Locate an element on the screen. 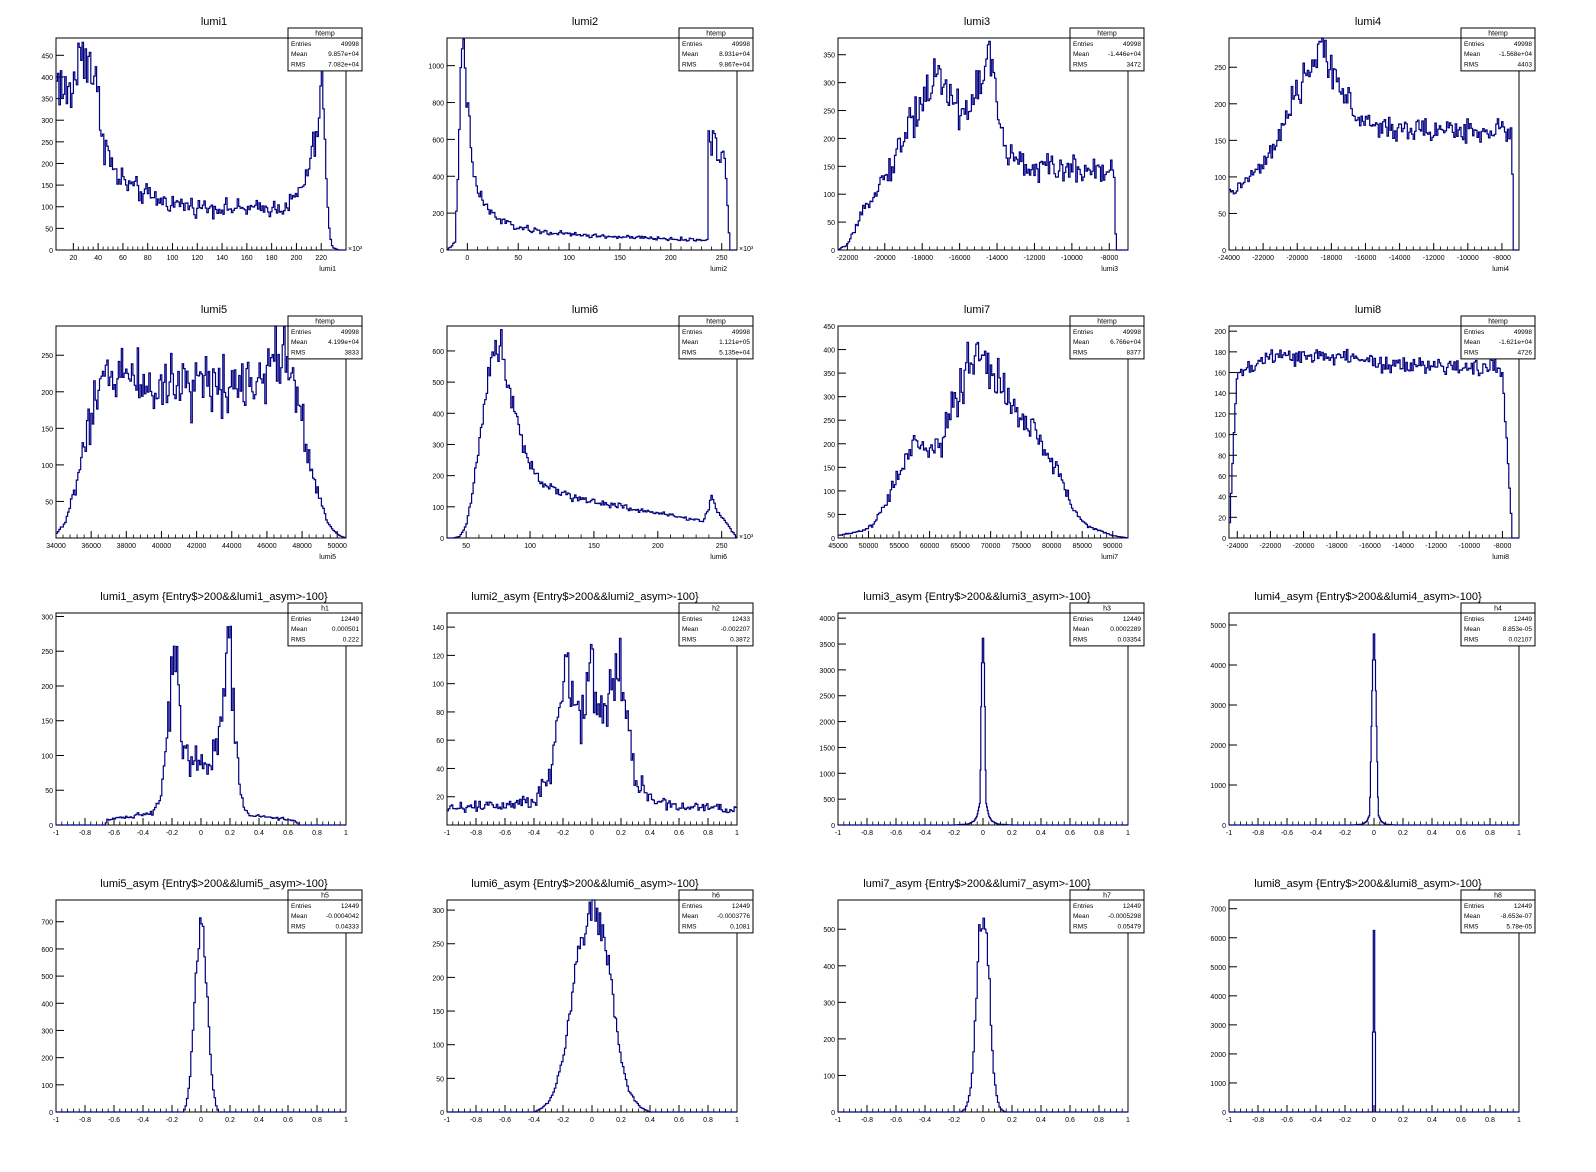  stats-value: 3472 is located at coordinates (1134, 64).